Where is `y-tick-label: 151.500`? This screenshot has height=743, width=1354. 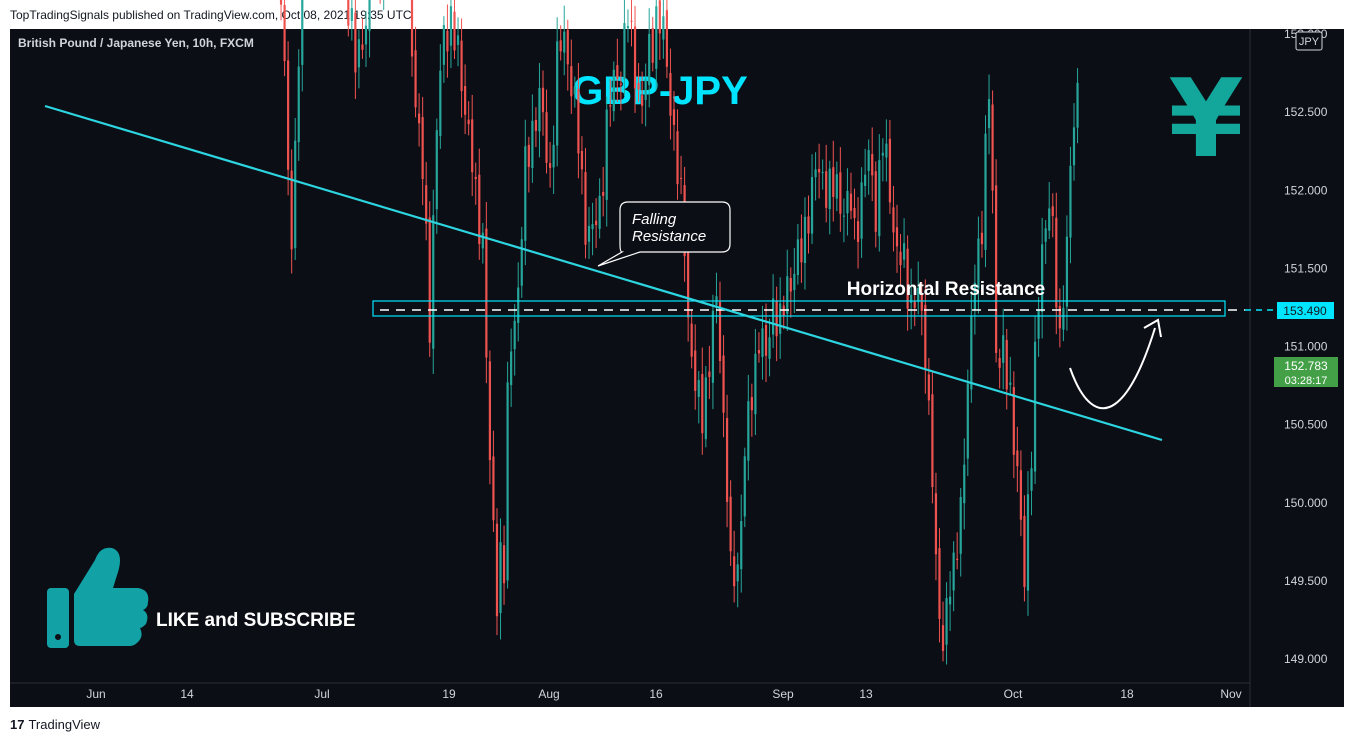 y-tick-label: 151.500 is located at coordinates (1306, 268).